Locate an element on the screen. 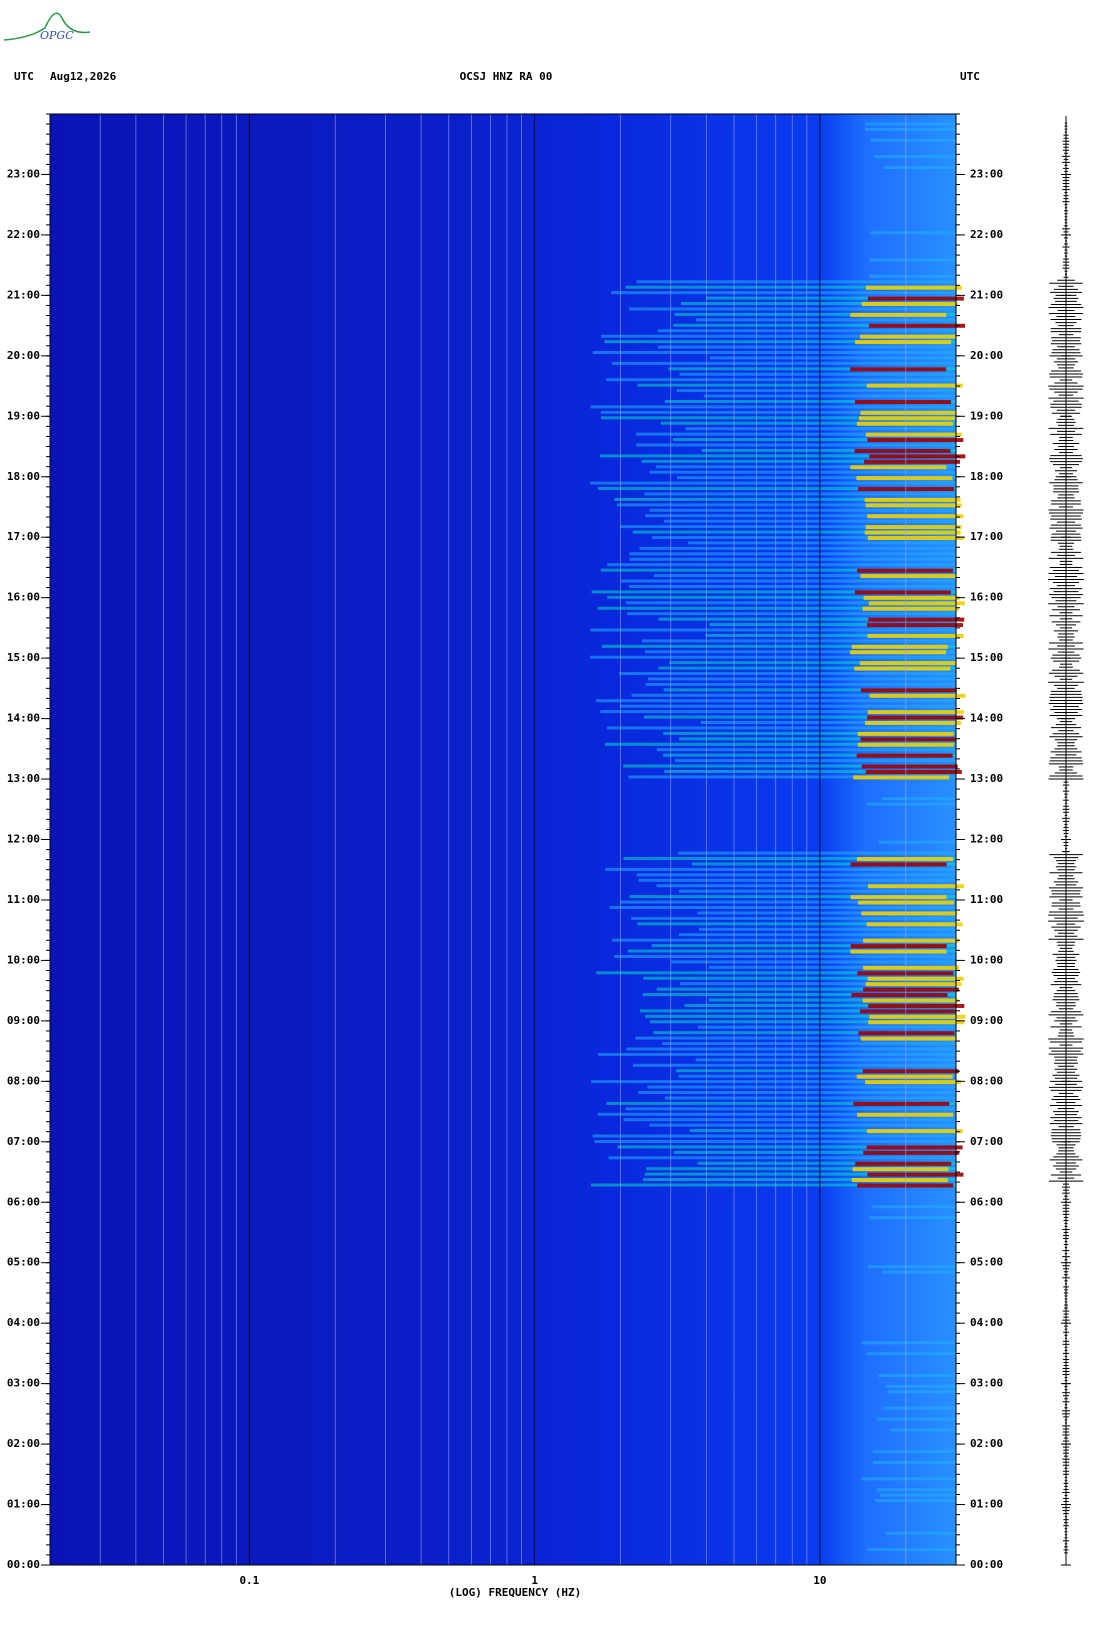 The height and width of the screenshot is (1639, 1102). y-tick-label: 07:00 is located at coordinates (23, 1141).